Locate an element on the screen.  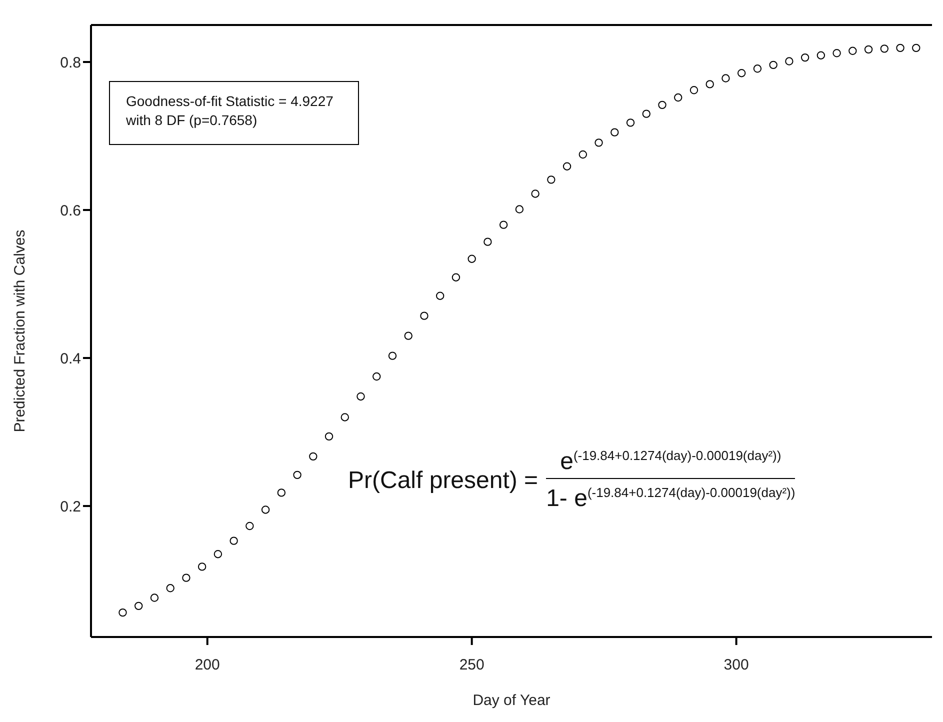
x-tick-label: 200 is located at coordinates (207, 665).